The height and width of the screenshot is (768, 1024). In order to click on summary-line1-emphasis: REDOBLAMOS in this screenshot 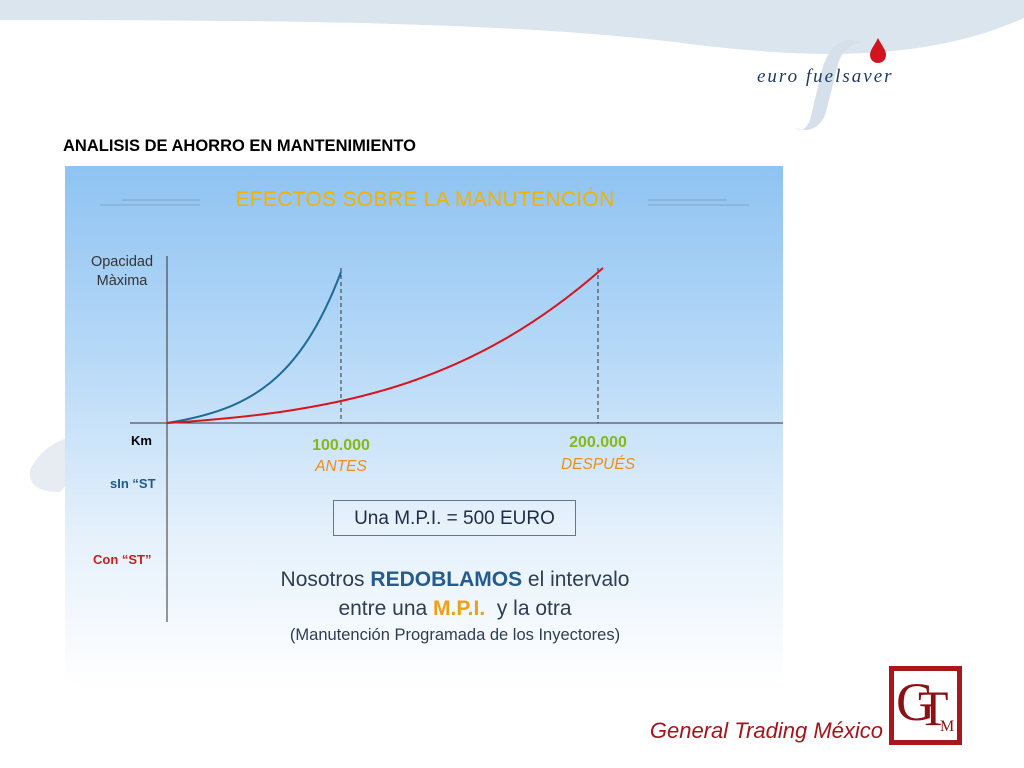, I will do `click(446, 579)`.